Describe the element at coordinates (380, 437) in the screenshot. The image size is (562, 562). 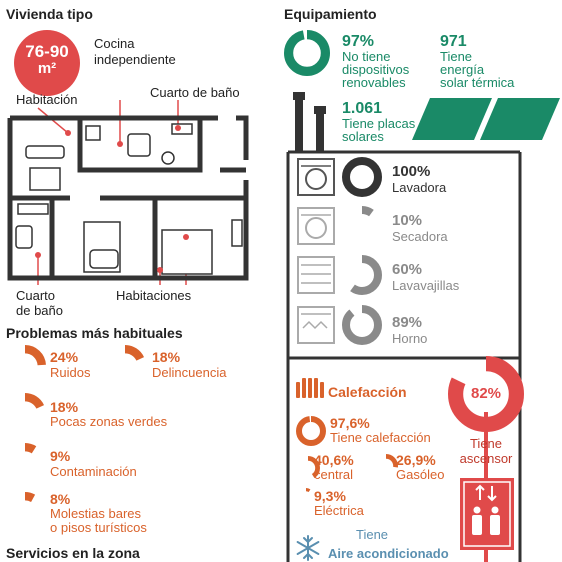
I see `label-tiene-calefaccion: Tiene calefacción` at that location.